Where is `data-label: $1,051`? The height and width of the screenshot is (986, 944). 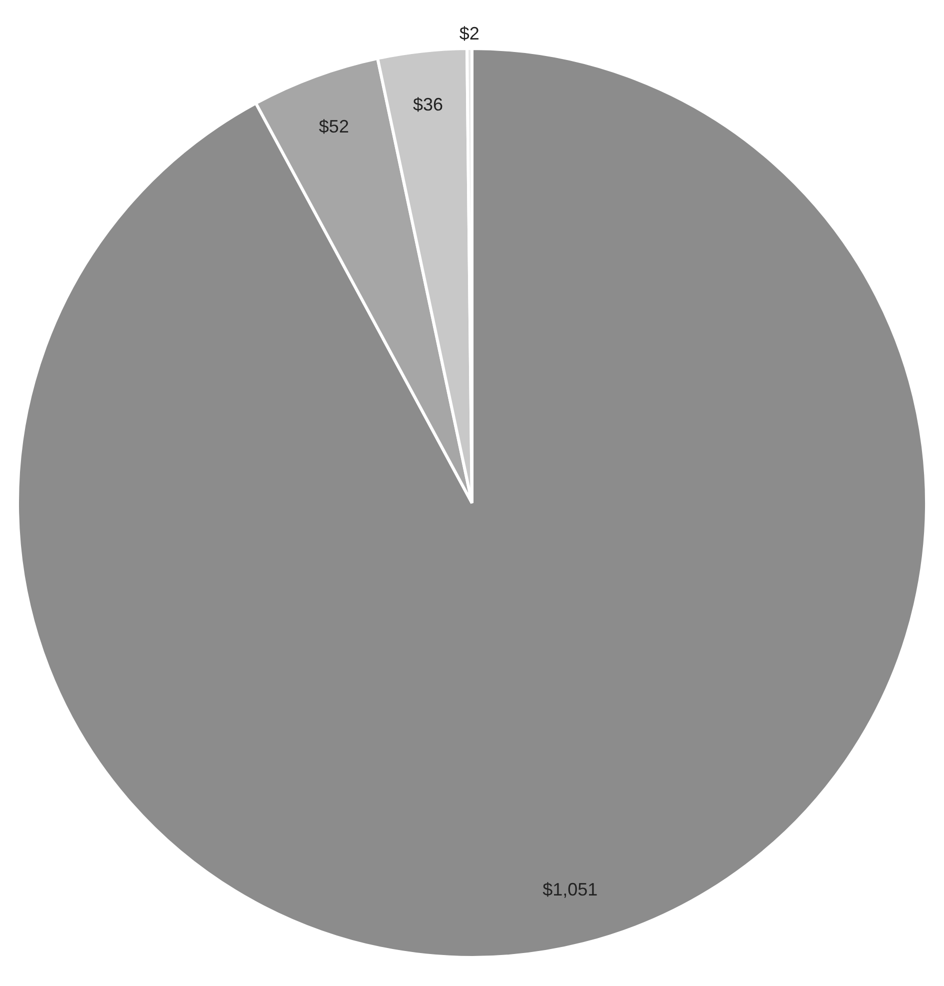 data-label: $1,051 is located at coordinates (570, 890).